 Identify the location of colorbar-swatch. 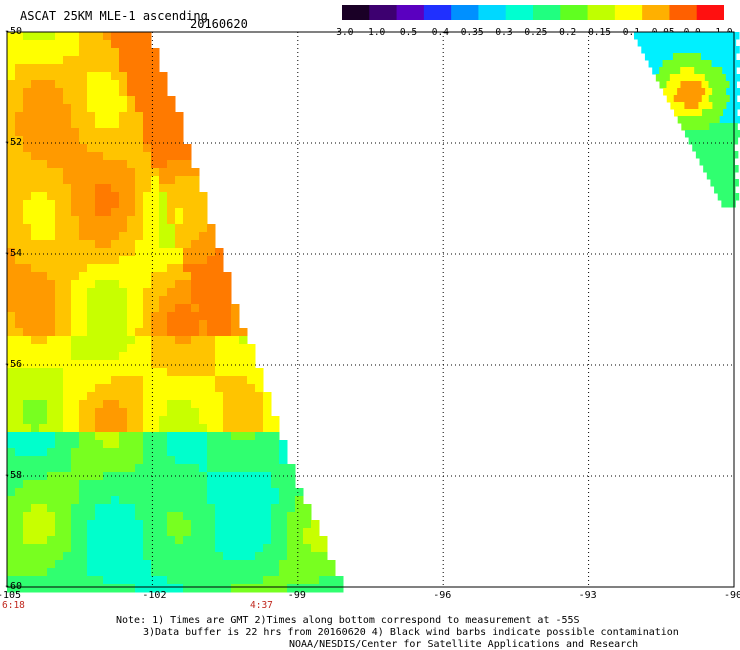
(383, 12).